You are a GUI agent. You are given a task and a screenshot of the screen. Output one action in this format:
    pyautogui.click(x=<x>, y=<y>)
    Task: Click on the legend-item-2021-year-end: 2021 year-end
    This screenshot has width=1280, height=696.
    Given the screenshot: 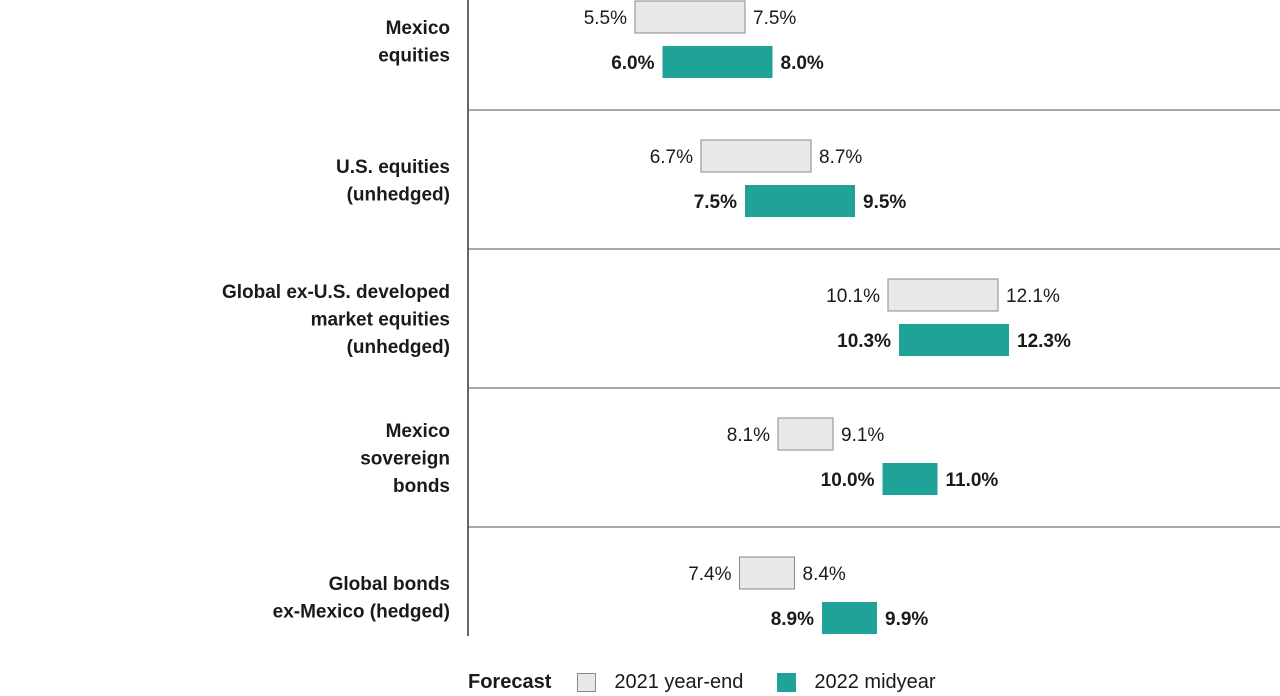 What is the action you would take?
    pyautogui.click(x=660, y=682)
    